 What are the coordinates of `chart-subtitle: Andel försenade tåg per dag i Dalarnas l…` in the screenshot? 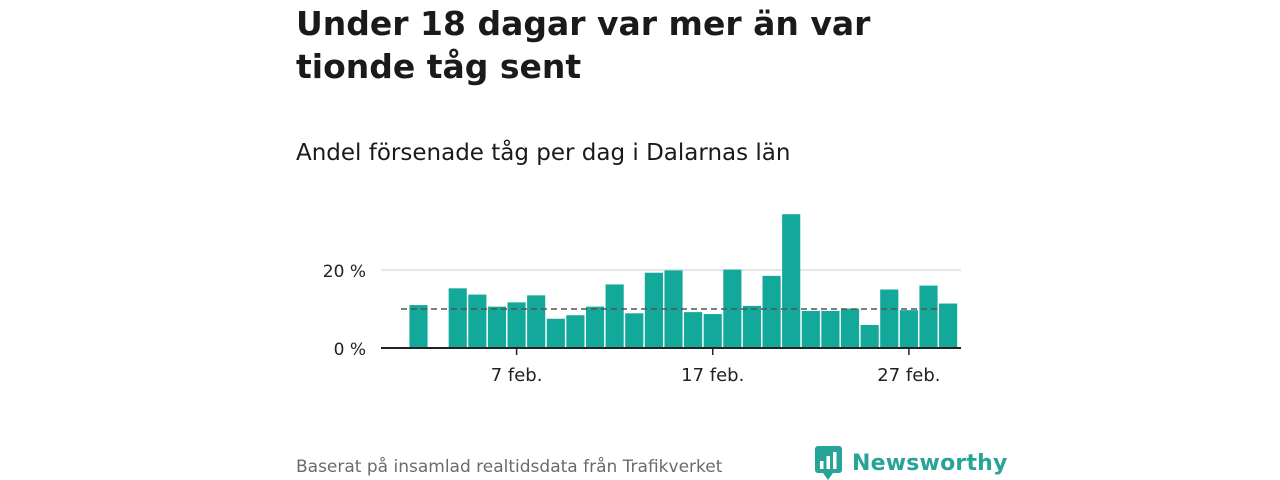 It's located at (543, 153).